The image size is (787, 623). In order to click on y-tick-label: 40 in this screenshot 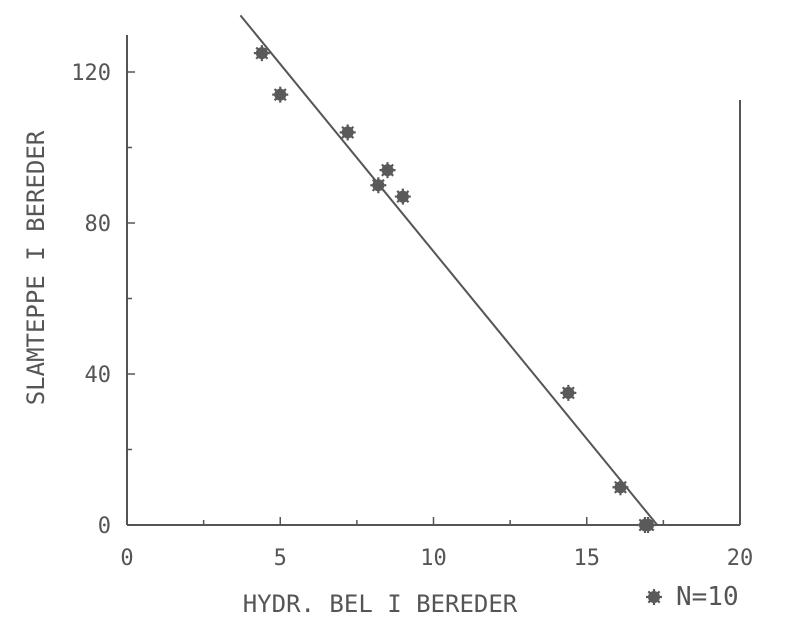, I will do `click(98, 375)`.